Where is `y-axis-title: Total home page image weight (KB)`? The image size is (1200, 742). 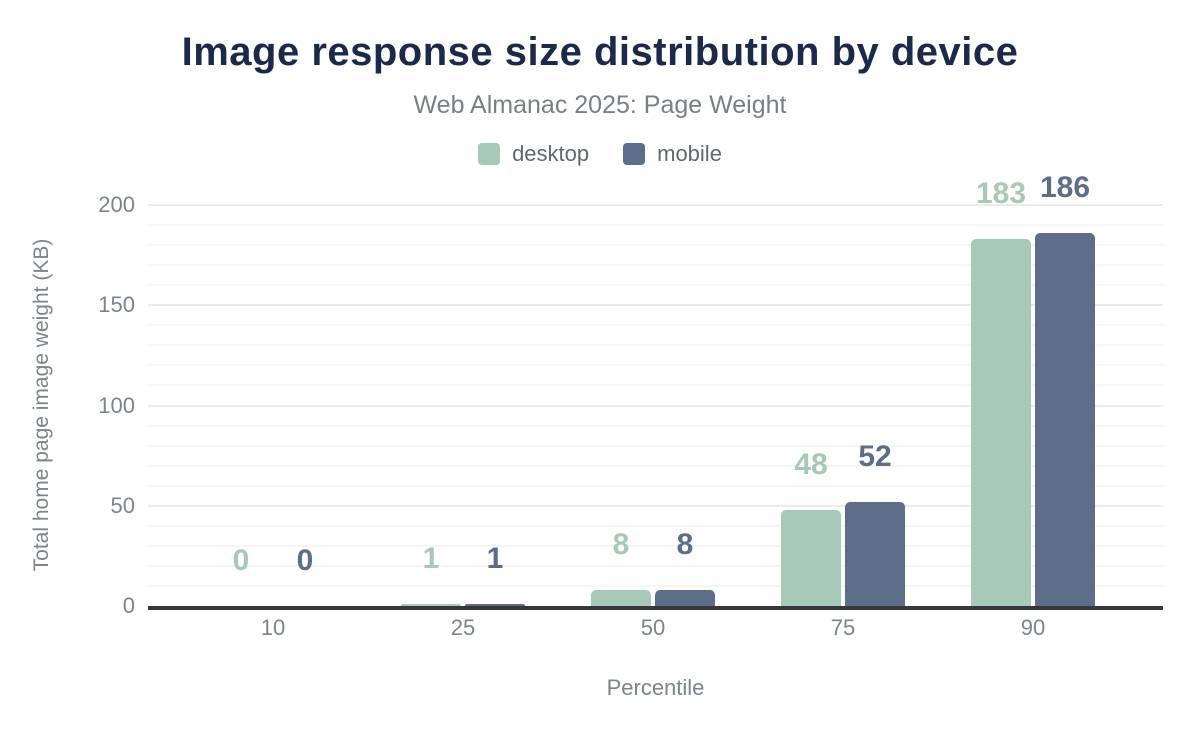 y-axis-title: Total home page image weight (KB) is located at coordinates (41, 405).